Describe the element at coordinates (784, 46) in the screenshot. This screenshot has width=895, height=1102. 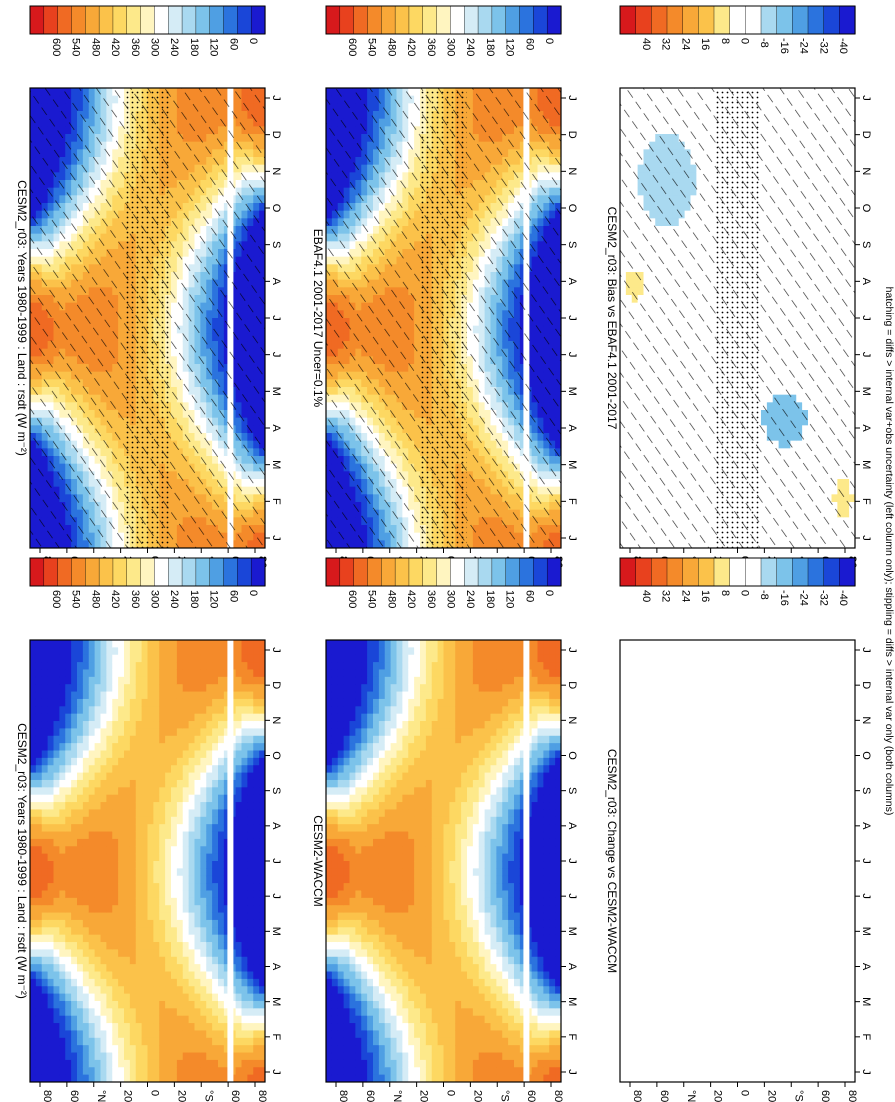
I see `colorbar-label: -16` at that location.